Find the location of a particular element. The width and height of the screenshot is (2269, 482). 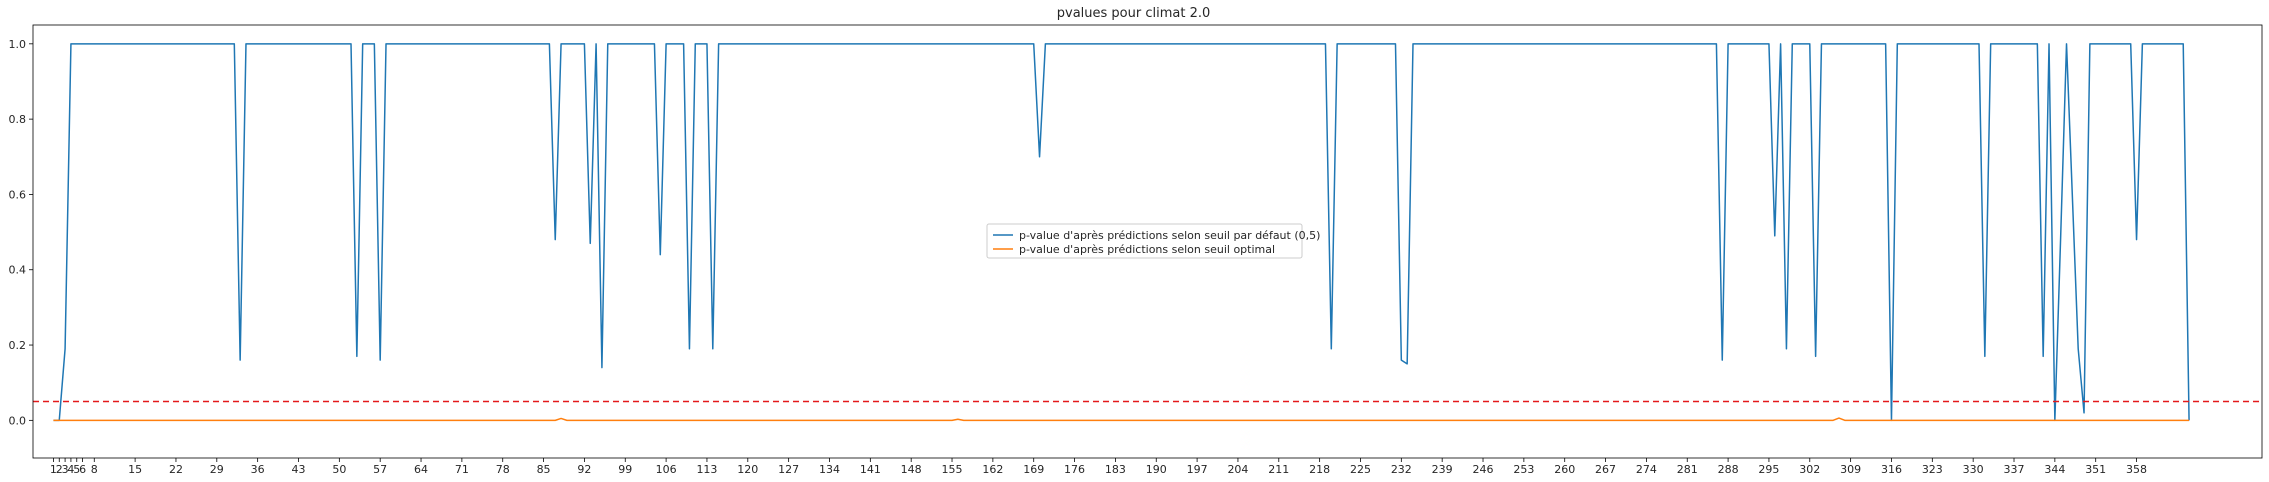

x-tick-label: 330 is located at coordinates (1973, 469).